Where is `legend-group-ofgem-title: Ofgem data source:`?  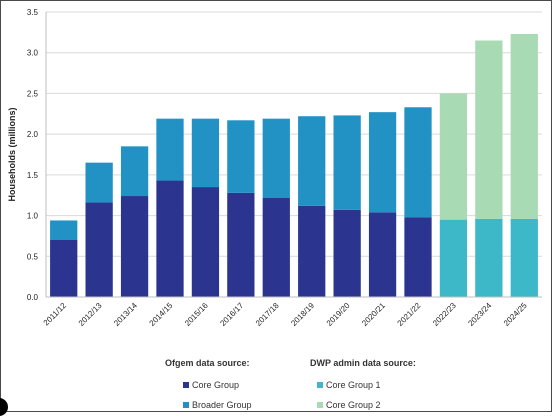
legend-group-ofgem-title: Ofgem data source: is located at coordinates (207, 363).